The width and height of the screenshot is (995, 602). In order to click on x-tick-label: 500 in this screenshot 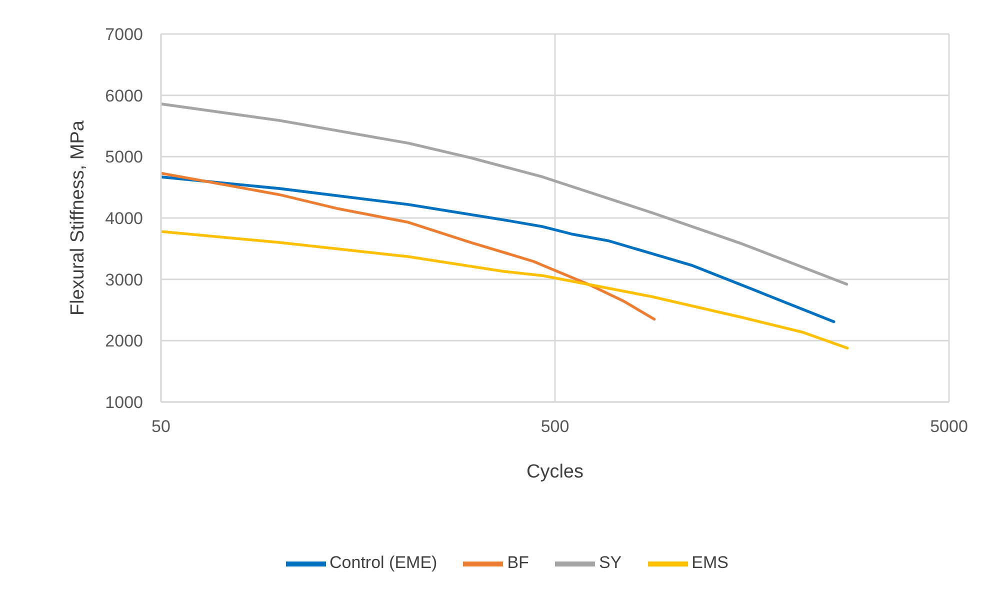, I will do `click(555, 426)`.